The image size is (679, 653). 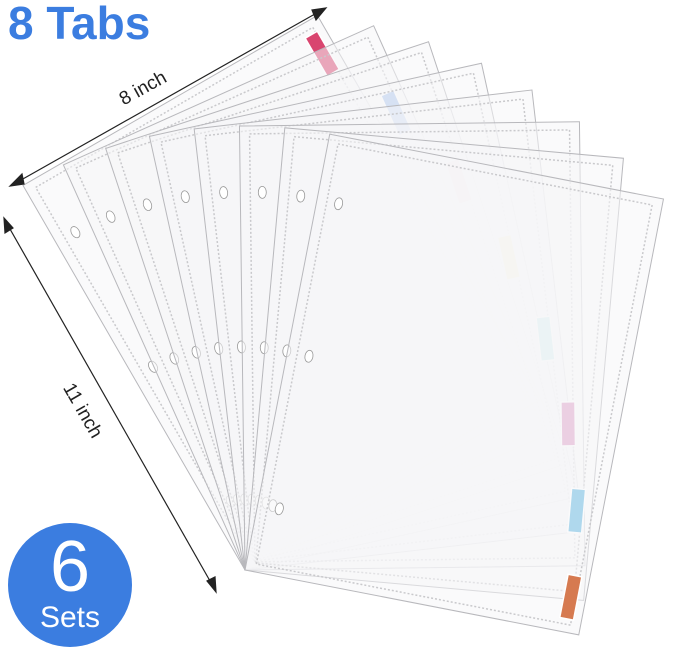 I want to click on title: 8 Tabs, so click(x=79, y=24).